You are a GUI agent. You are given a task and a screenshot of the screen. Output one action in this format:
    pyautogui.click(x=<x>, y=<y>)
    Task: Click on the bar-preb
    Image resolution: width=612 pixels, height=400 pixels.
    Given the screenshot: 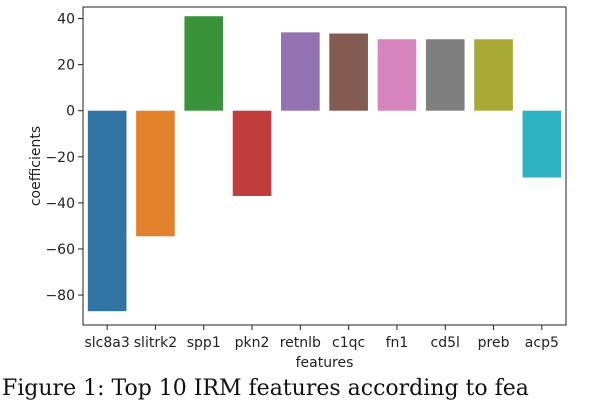 What is the action you would take?
    pyautogui.click(x=493, y=75)
    